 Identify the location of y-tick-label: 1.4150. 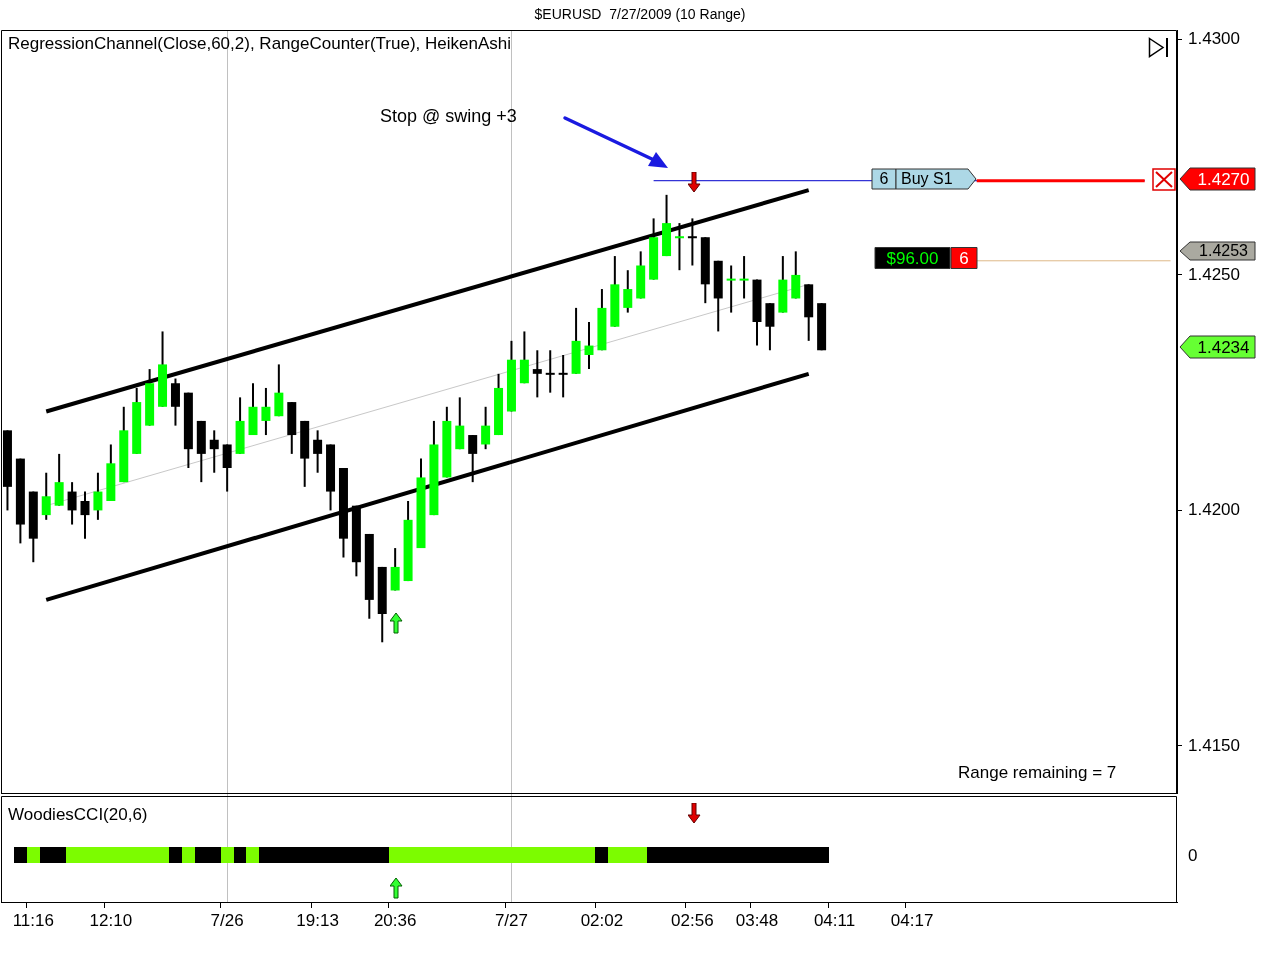
(1214, 745).